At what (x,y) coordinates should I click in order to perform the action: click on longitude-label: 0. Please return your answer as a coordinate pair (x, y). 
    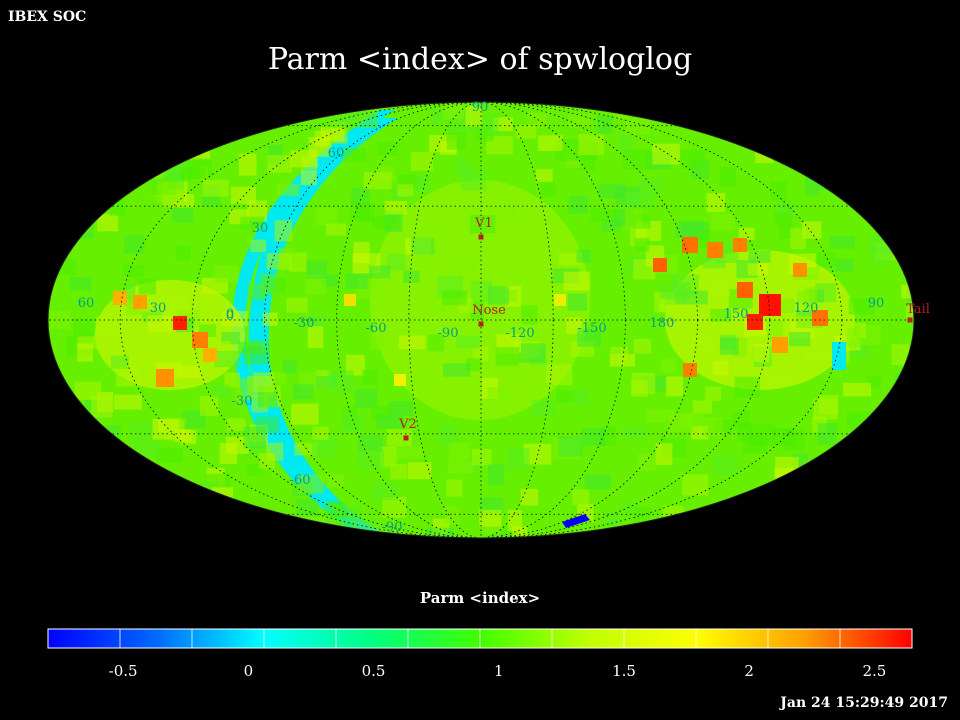
    Looking at the image, I should click on (230, 314).